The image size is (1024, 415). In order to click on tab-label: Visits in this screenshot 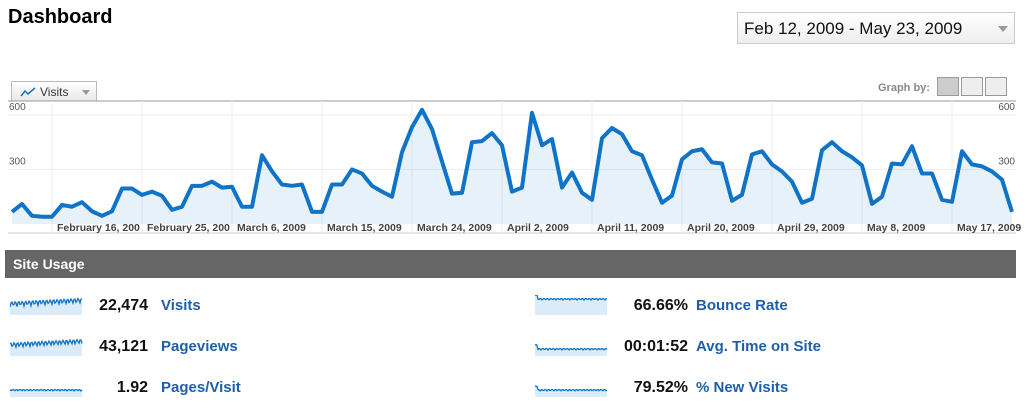, I will do `click(54, 92)`.